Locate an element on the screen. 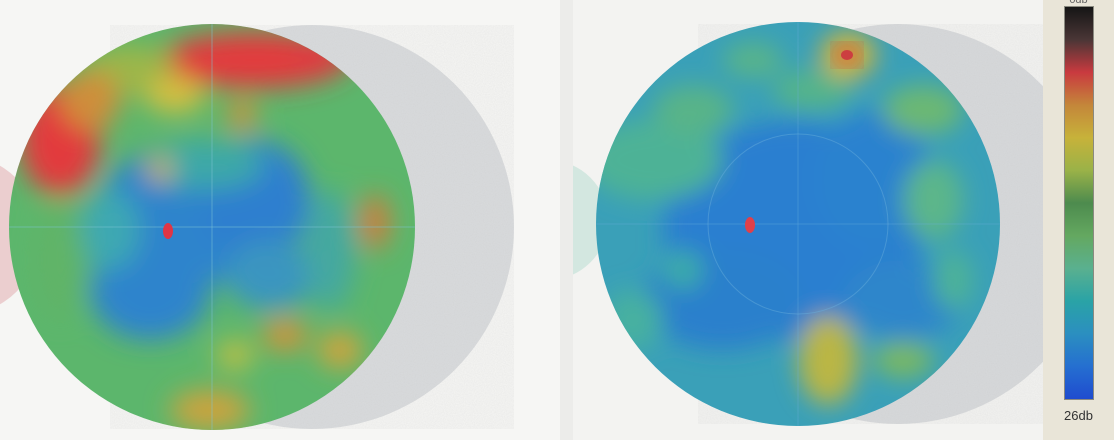  color-scale-legend: 0db 26db is located at coordinates (1078, 220).